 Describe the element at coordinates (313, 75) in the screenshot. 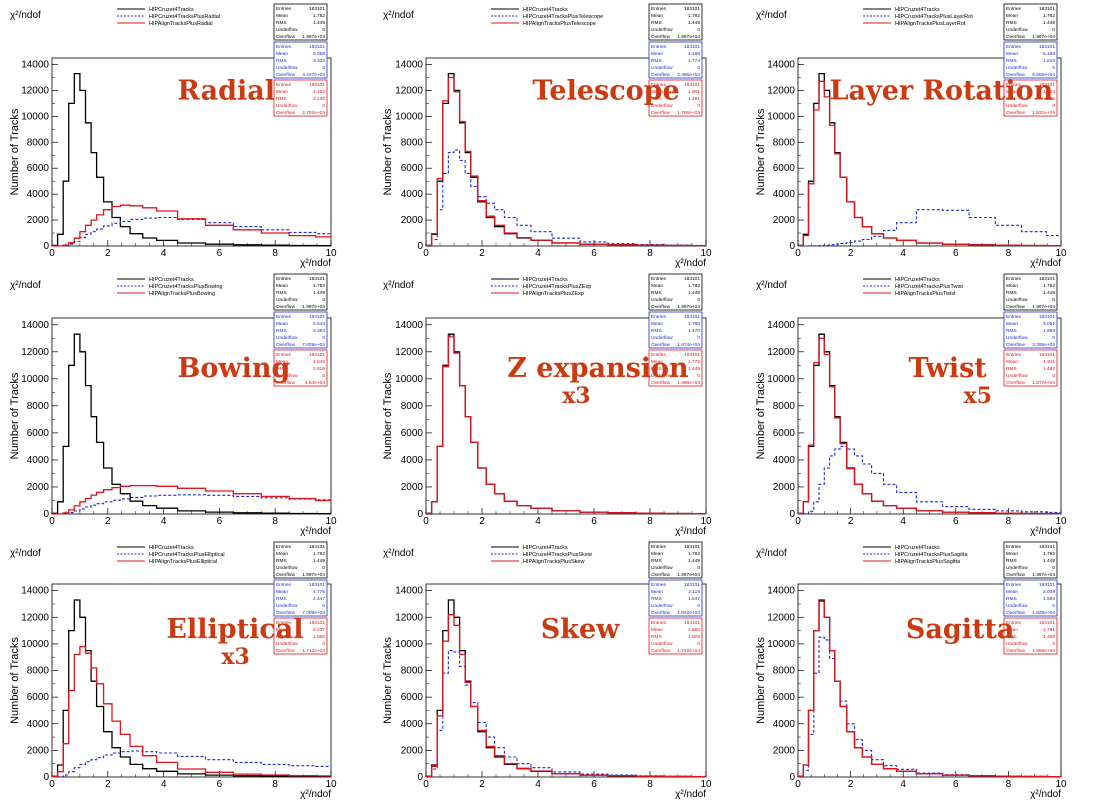

I see `stats-value: 4.437e+04` at that location.